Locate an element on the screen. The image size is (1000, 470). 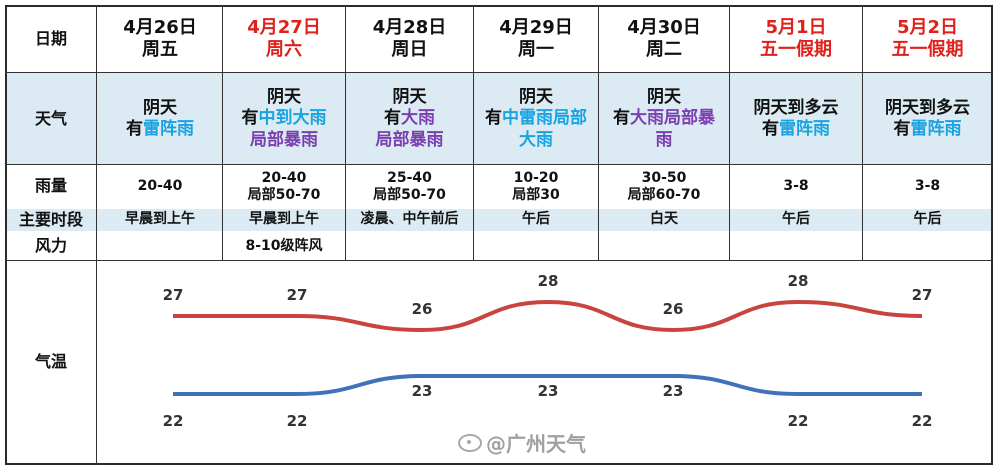
weather-text: 大雨局部暴 is located at coordinates (672, 118).